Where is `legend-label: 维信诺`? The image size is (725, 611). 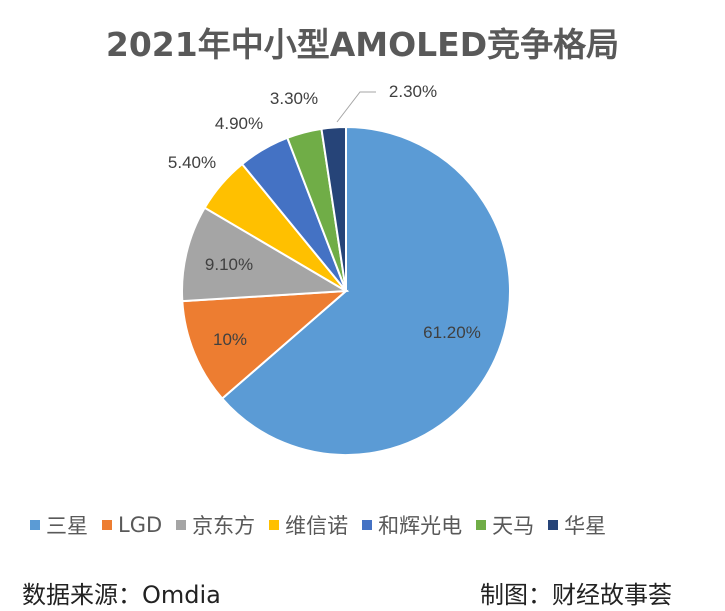
legend-label: 维信诺 is located at coordinates (317, 526).